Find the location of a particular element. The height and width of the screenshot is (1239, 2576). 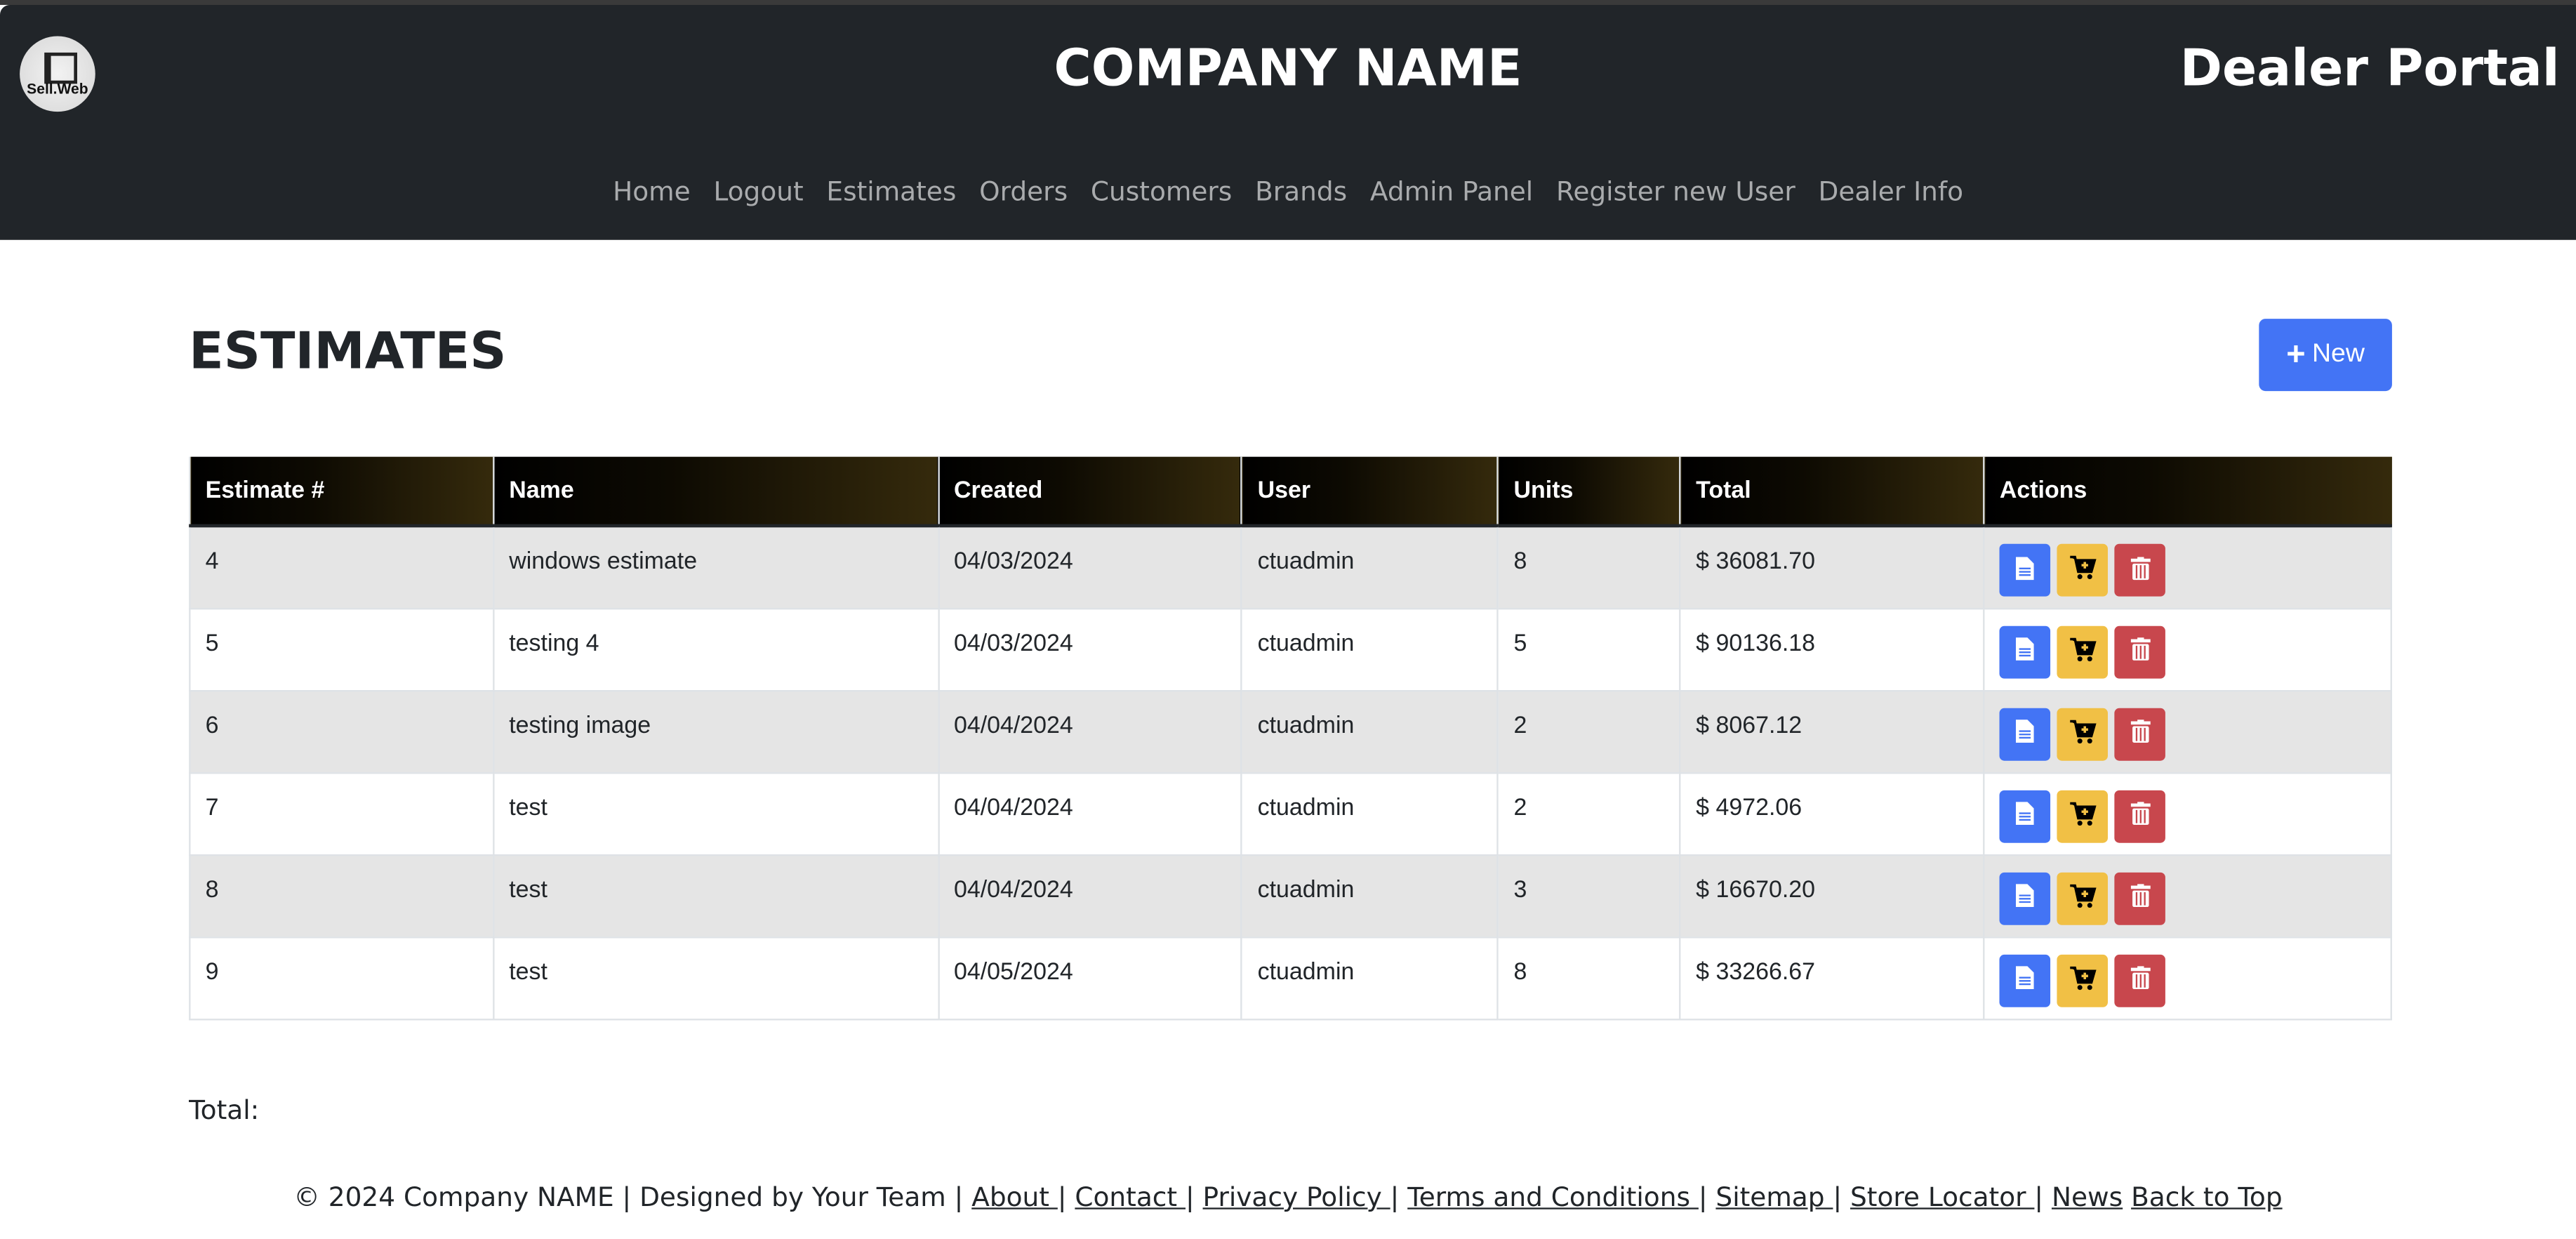

footer-link-privacy-policy: Privacy Policy is located at coordinates (1296, 1197).